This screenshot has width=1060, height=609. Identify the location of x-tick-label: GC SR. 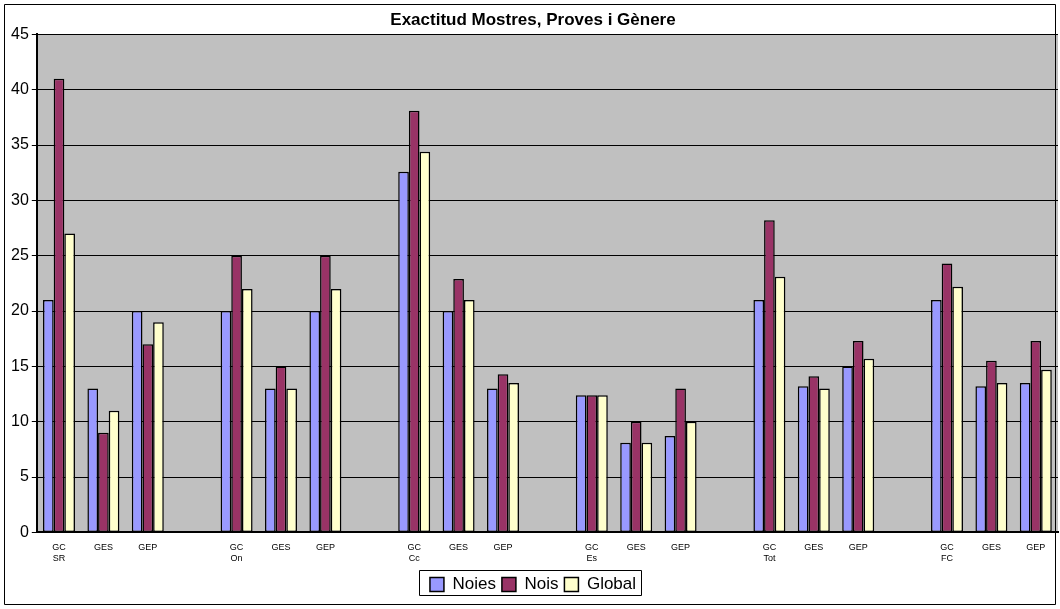
(59, 553).